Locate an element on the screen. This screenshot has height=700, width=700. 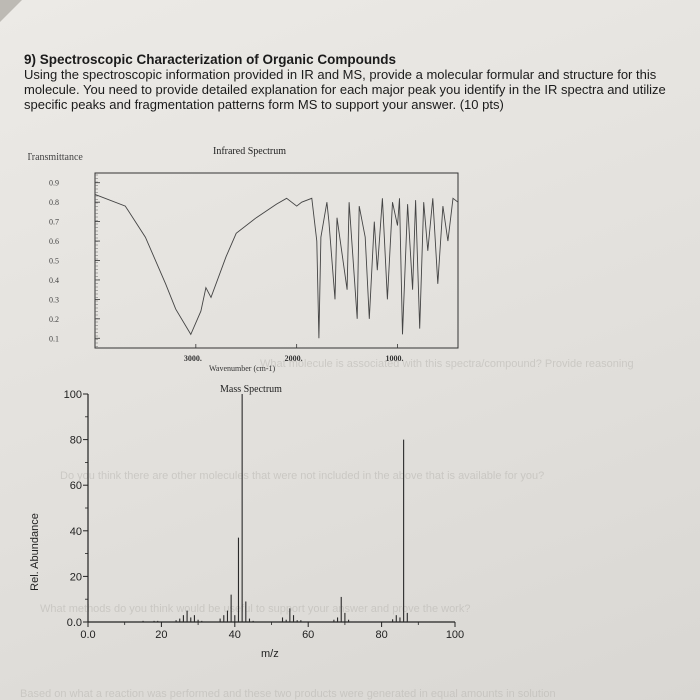
ir-plot-frame is located at coordinates (276, 260).